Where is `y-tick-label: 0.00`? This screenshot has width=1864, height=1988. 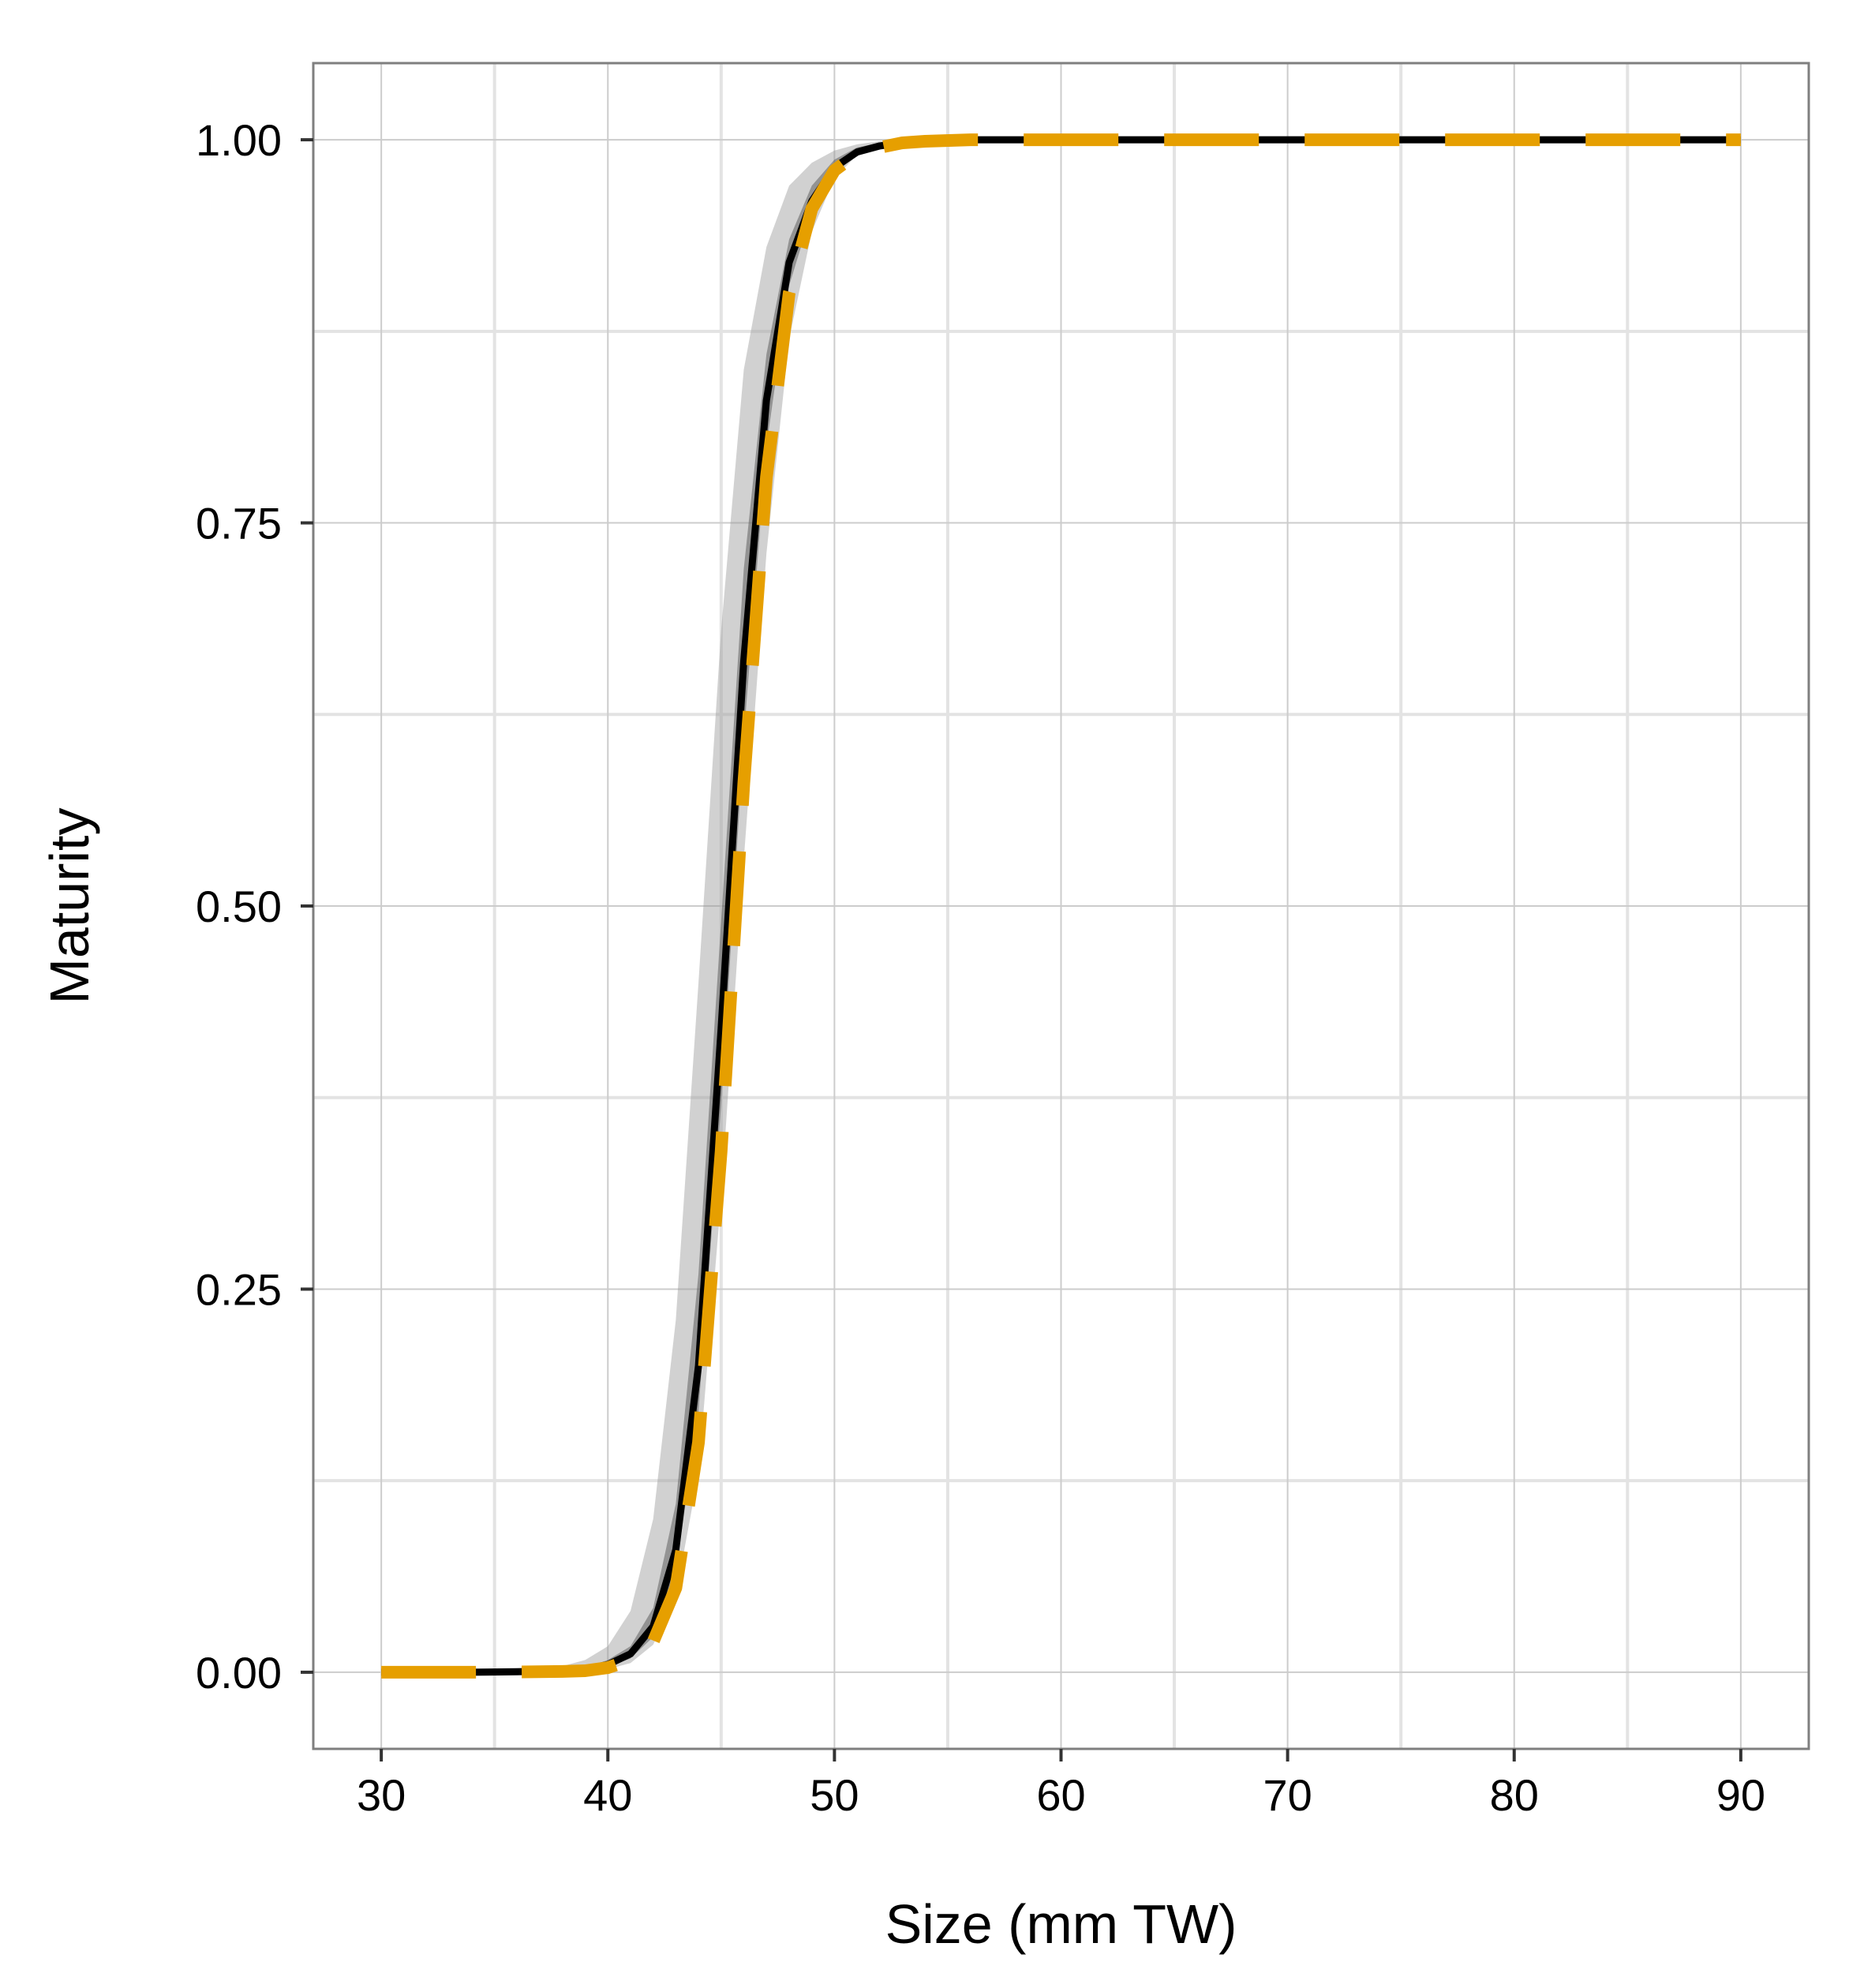
y-tick-label: 0.00 is located at coordinates (239, 1673).